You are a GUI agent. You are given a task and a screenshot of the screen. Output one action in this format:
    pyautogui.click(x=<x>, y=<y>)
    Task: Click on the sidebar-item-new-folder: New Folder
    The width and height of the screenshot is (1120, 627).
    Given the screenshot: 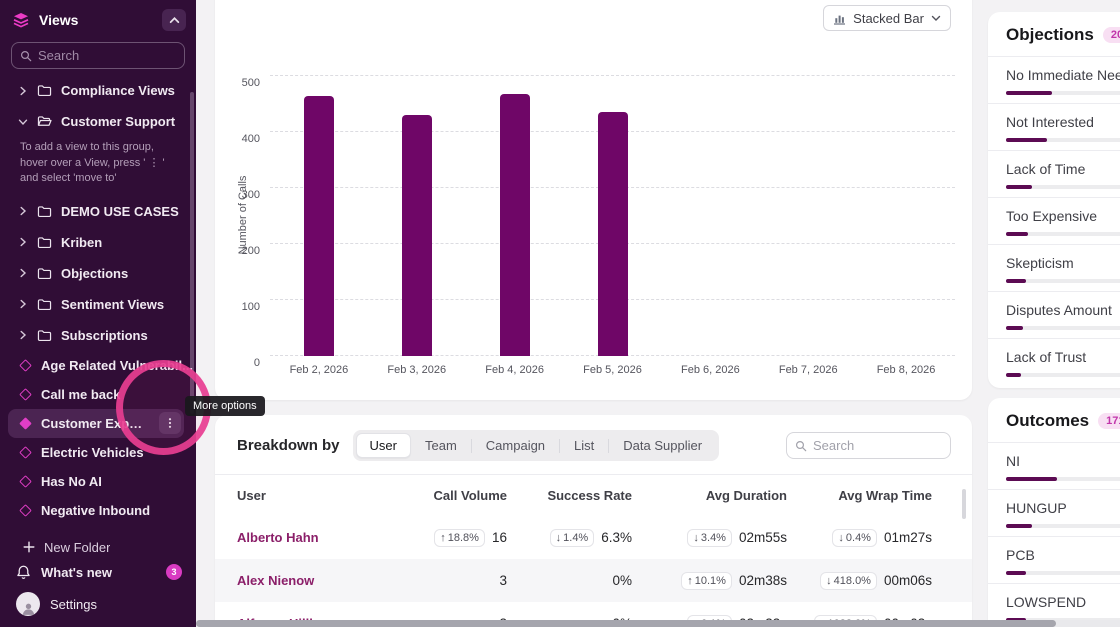 What is the action you would take?
    pyautogui.click(x=98, y=547)
    